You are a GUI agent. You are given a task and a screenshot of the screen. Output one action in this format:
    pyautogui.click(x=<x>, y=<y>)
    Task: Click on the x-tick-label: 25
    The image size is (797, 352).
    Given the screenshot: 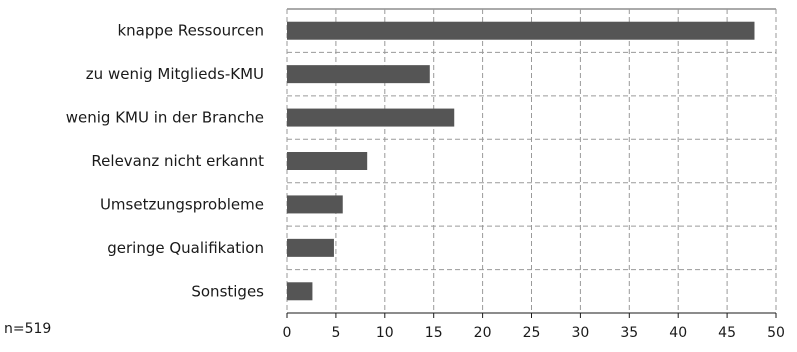 What is the action you would take?
    pyautogui.click(x=532, y=333)
    